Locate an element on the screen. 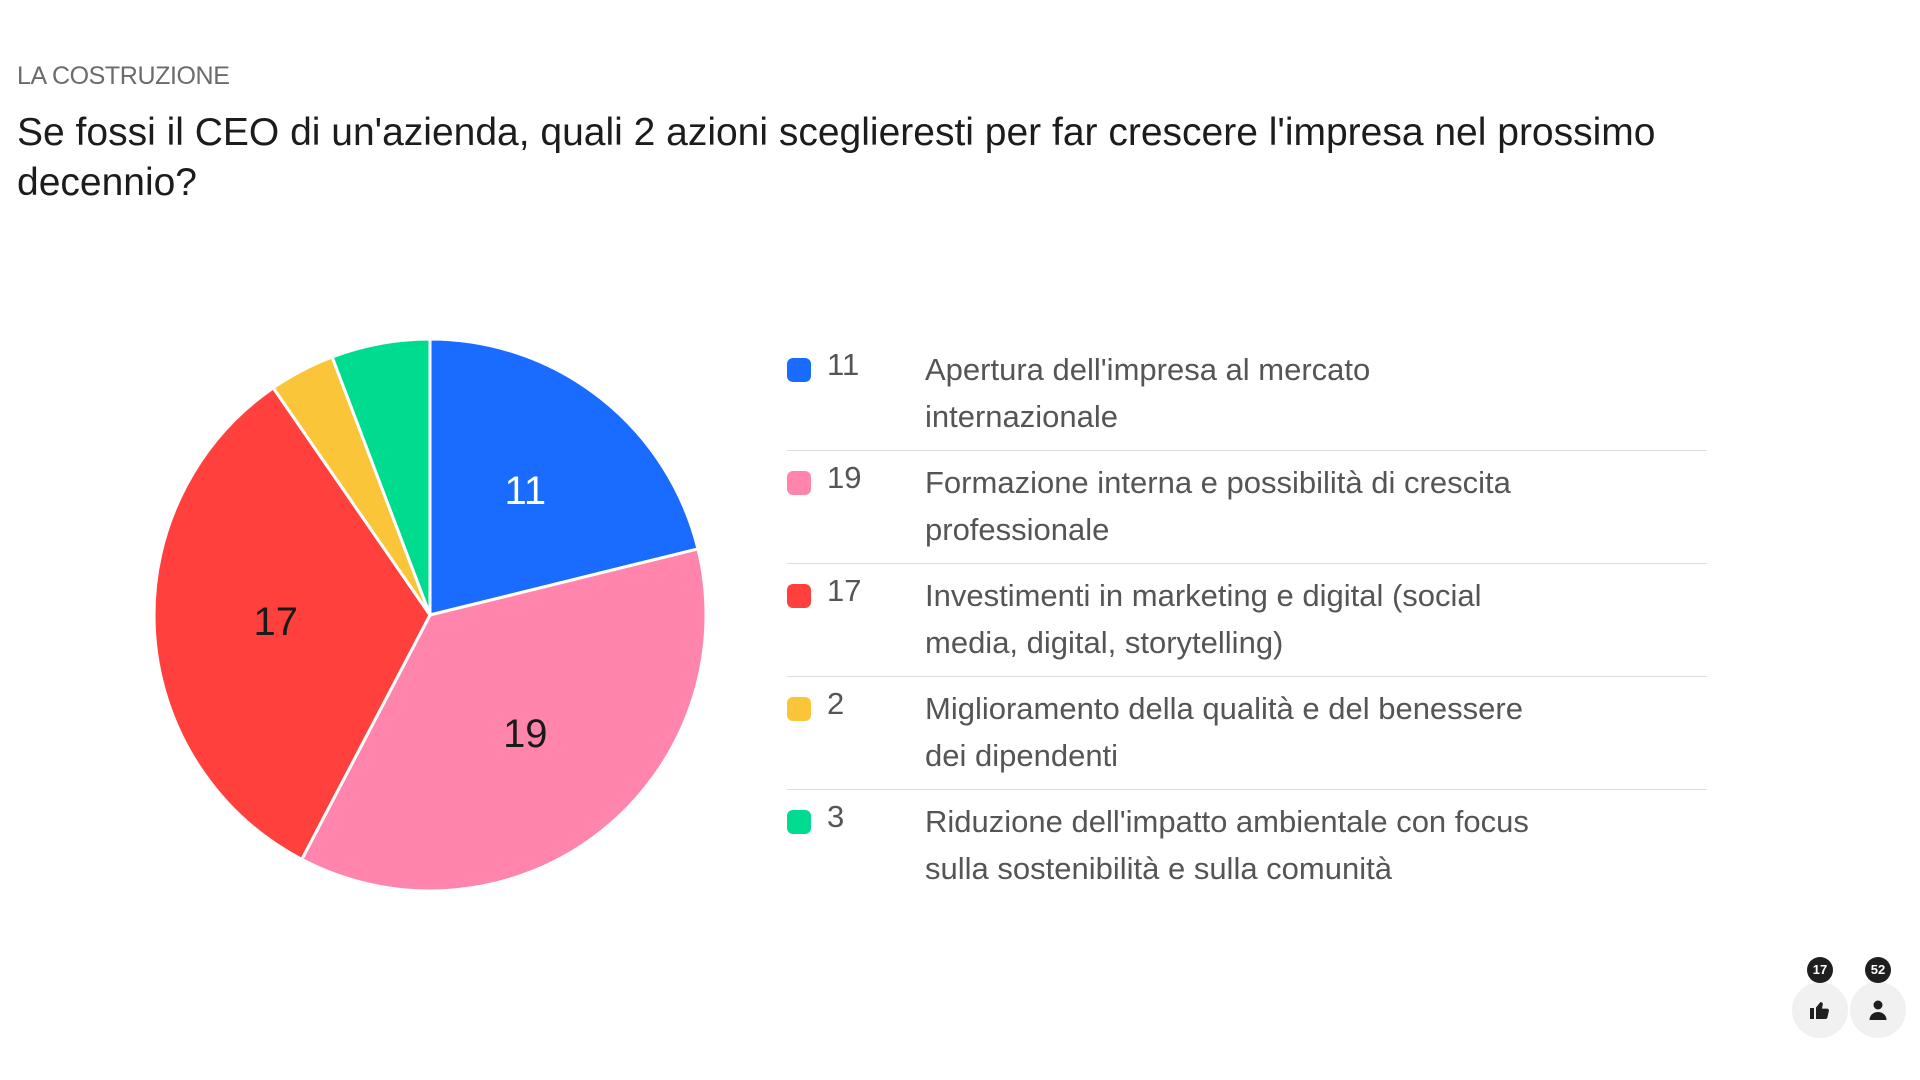  thumbs-up-icon is located at coordinates (1819, 1010).